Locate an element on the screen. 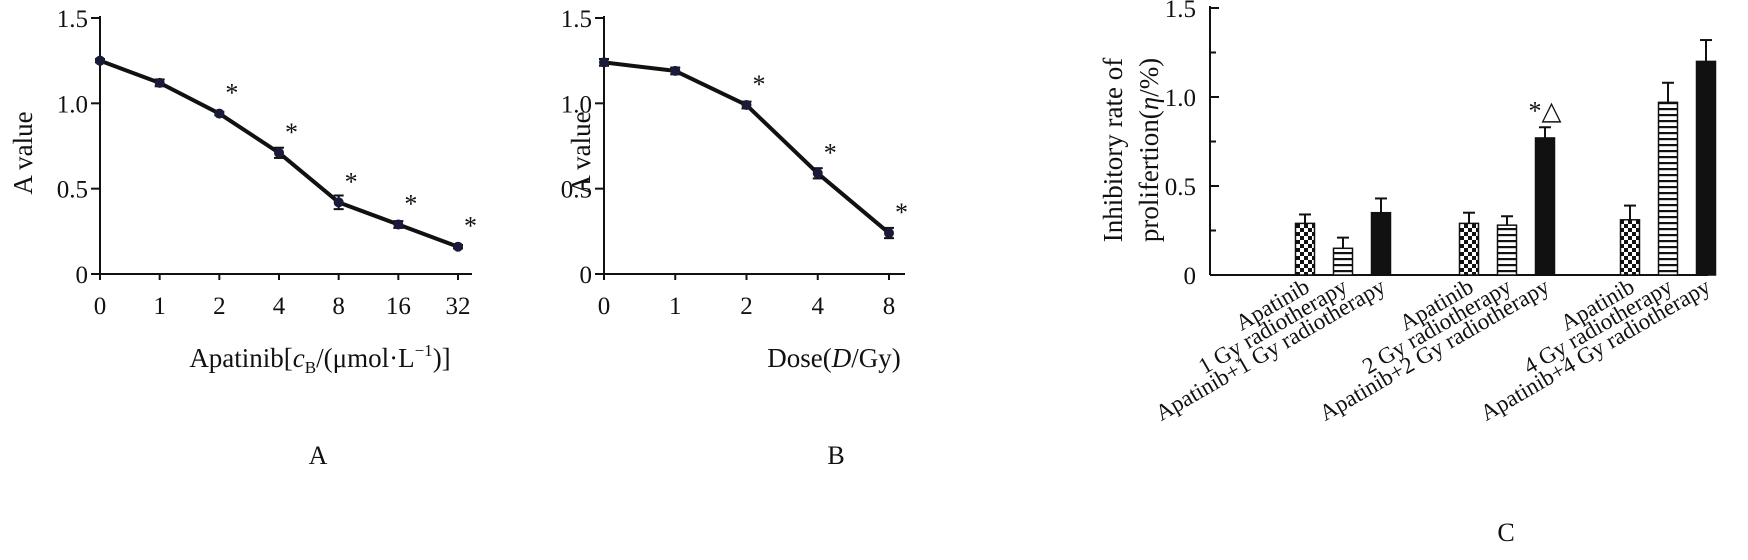  panel-b-y-tick-label: 0.5 is located at coordinates (576, 190).